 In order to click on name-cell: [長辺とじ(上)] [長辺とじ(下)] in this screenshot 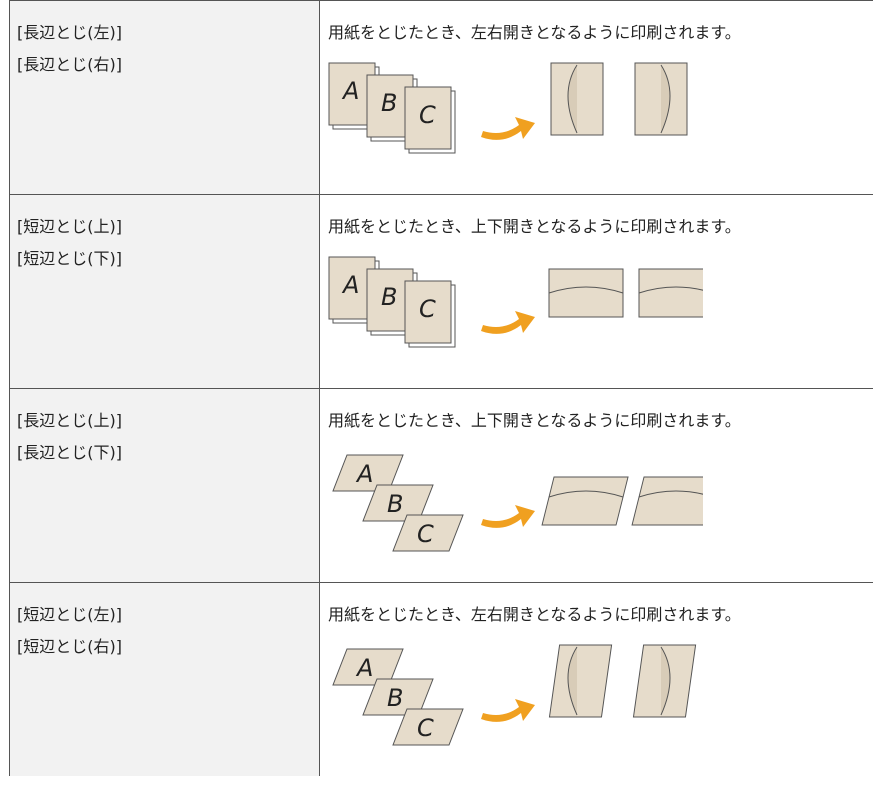, I will do `click(164, 485)`.